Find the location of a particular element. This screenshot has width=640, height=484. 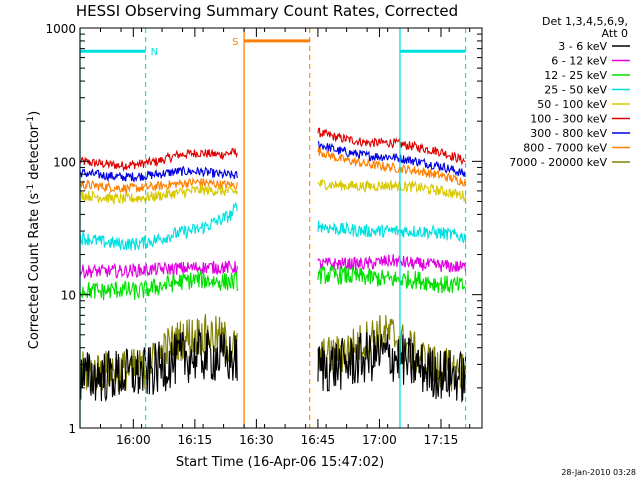

legend-entry-label: 3 - 6 keV is located at coordinates (582, 46).